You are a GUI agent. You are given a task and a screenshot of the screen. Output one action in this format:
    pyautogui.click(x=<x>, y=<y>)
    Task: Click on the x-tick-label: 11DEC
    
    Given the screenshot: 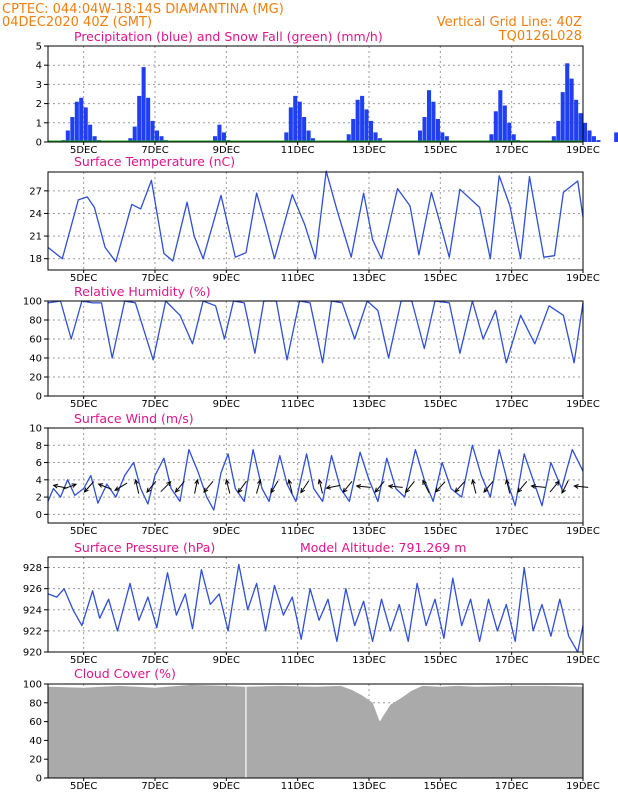 What is the action you would take?
    pyautogui.click(x=298, y=786)
    